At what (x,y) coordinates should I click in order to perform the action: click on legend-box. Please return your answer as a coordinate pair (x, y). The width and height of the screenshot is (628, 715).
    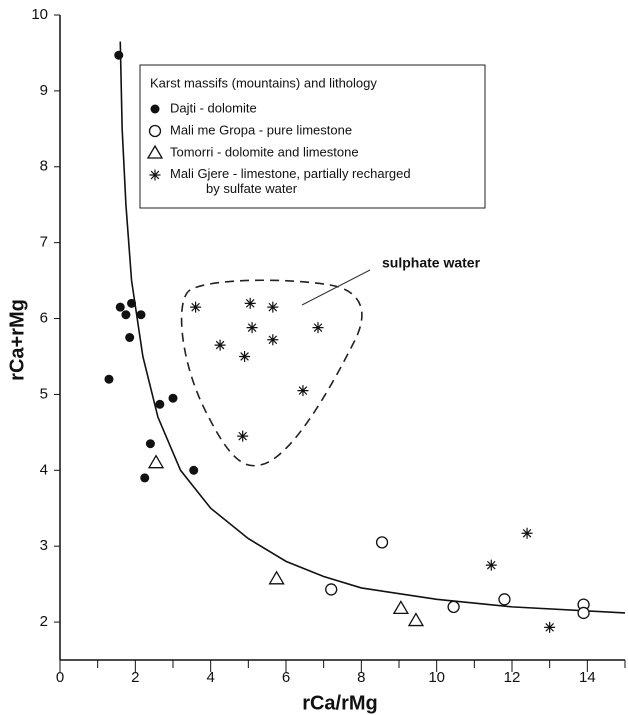
    Looking at the image, I should click on (312, 136).